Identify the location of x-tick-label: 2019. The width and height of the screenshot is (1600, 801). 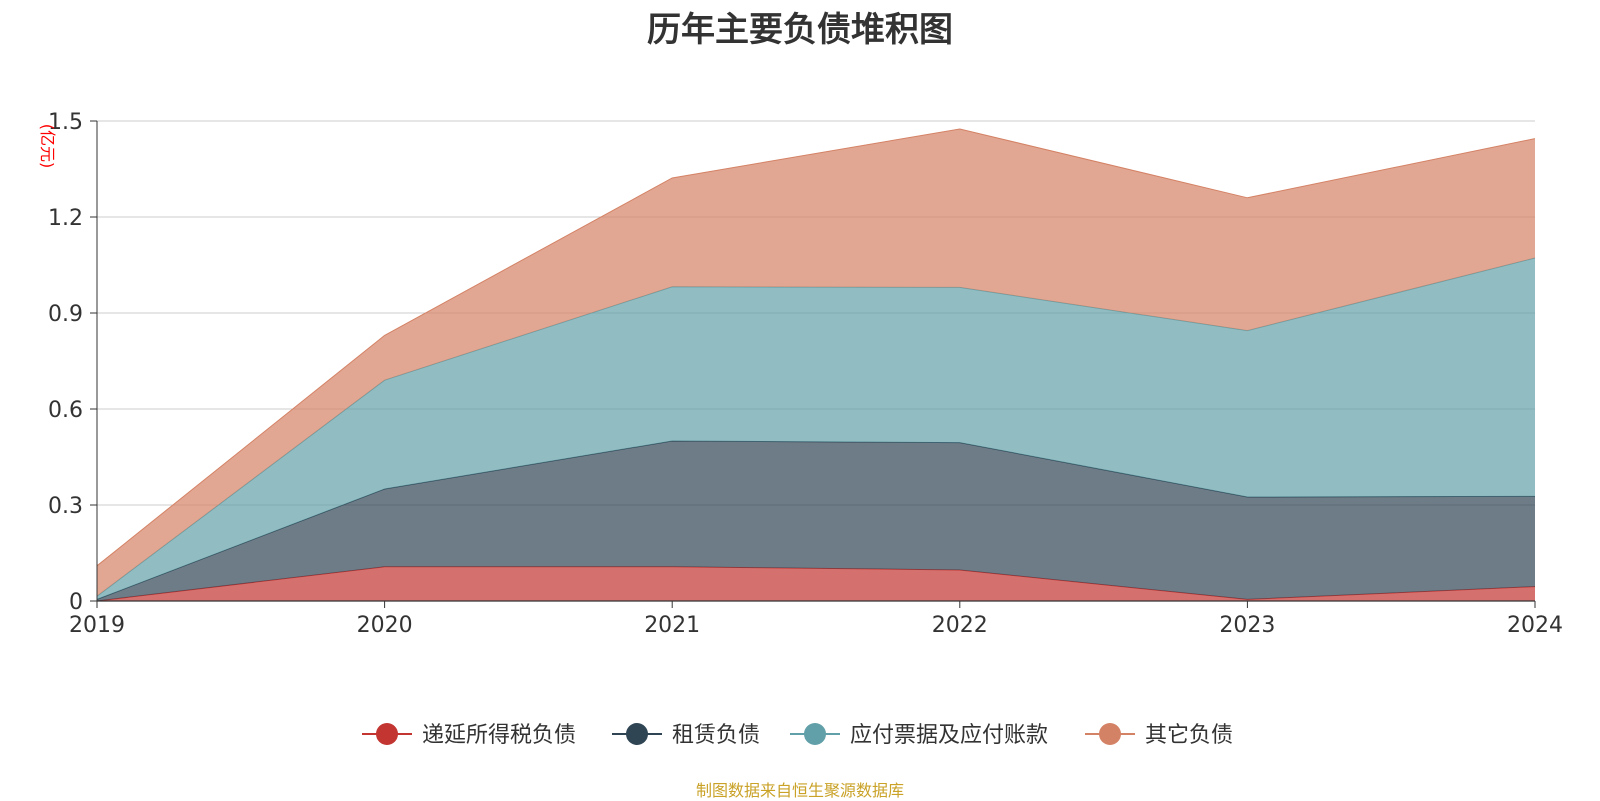
(97, 625).